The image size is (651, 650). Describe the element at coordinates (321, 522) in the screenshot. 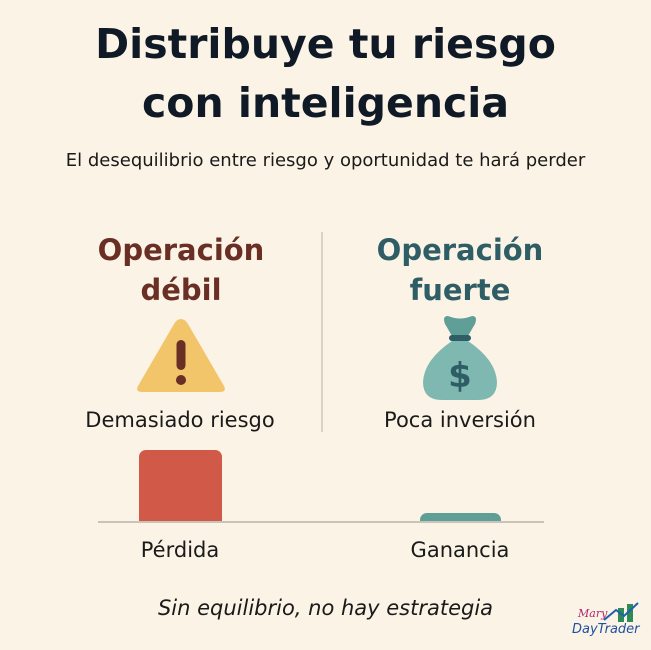

I see `bar-baseline` at that location.